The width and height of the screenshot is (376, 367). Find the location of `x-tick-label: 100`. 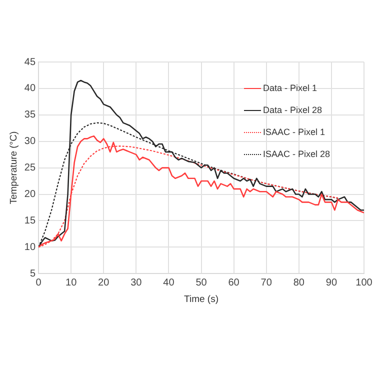

x-tick-label: 100 is located at coordinates (364, 282).